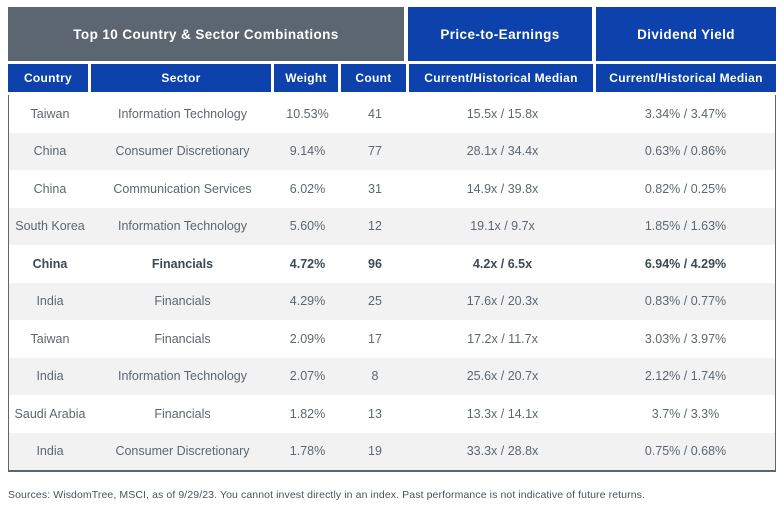 This screenshot has height=516, width=784. Describe the element at coordinates (182, 188) in the screenshot. I see `cell-sector: Communication Services` at that location.